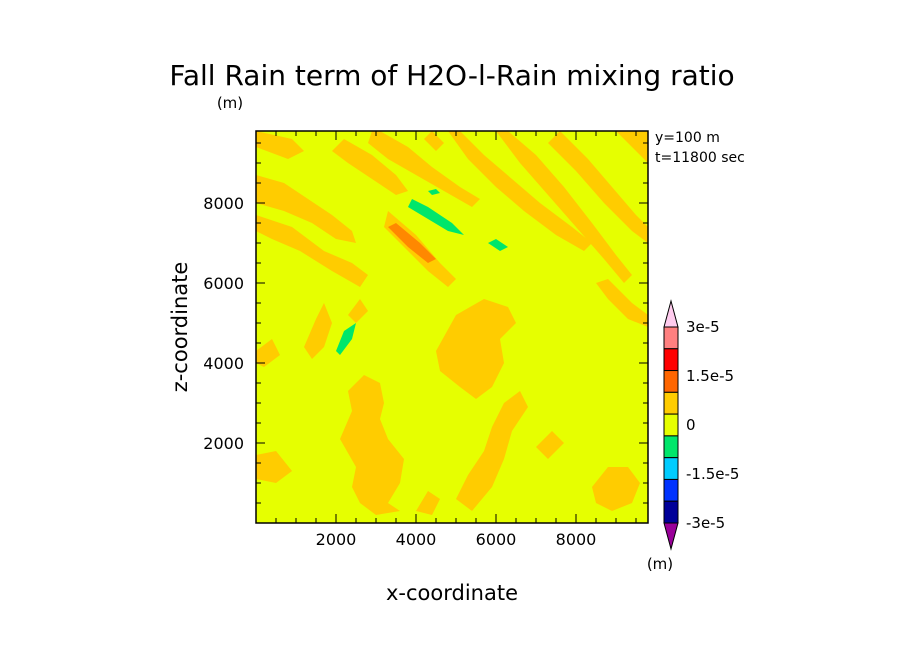  I want to click on colorbar-tick-label: 1.5e-5, so click(710, 376).